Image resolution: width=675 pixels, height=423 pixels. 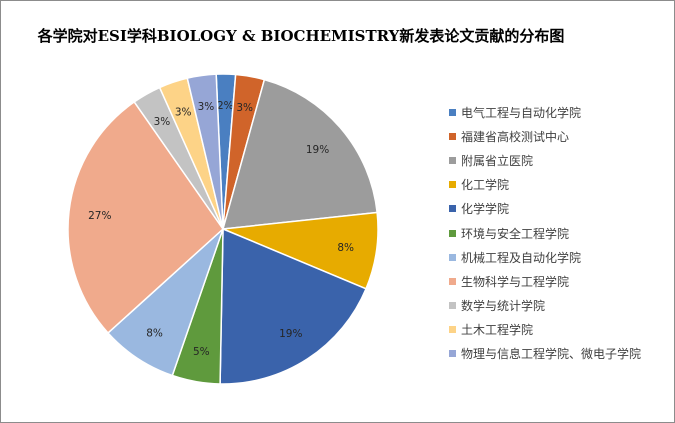 What do you see at coordinates (521, 112) in the screenshot?
I see `legend-label: 电气工程与自动化学院` at bounding box center [521, 112].